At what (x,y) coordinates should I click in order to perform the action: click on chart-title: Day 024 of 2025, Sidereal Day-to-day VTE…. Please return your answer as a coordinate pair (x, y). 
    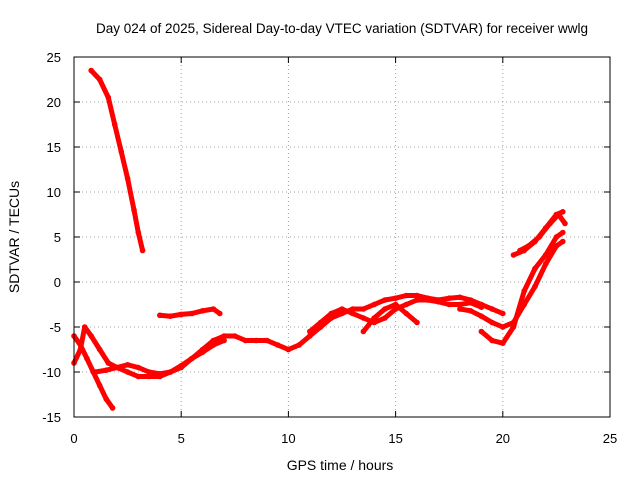
    Looking at the image, I should click on (342, 28).